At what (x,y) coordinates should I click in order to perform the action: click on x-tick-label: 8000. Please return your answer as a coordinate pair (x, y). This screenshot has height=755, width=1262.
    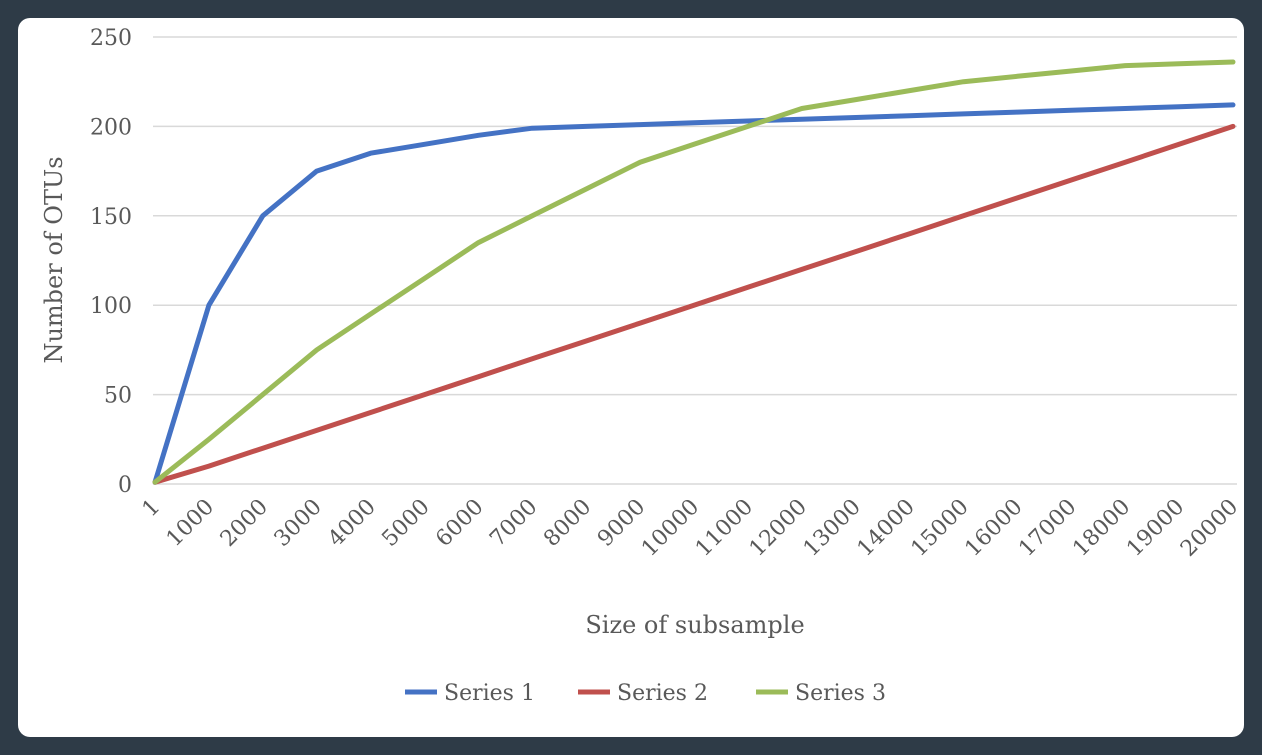
    Looking at the image, I should click on (567, 523).